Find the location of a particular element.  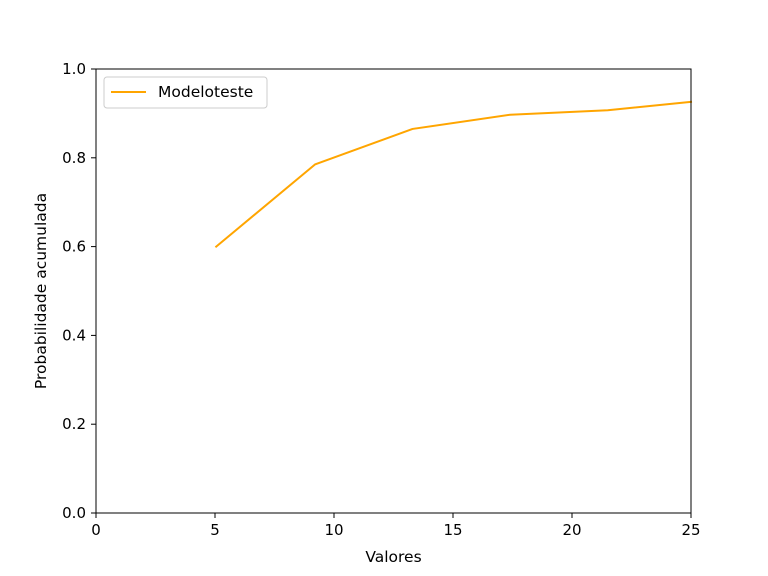

x-tick-label: 0 is located at coordinates (96, 530).